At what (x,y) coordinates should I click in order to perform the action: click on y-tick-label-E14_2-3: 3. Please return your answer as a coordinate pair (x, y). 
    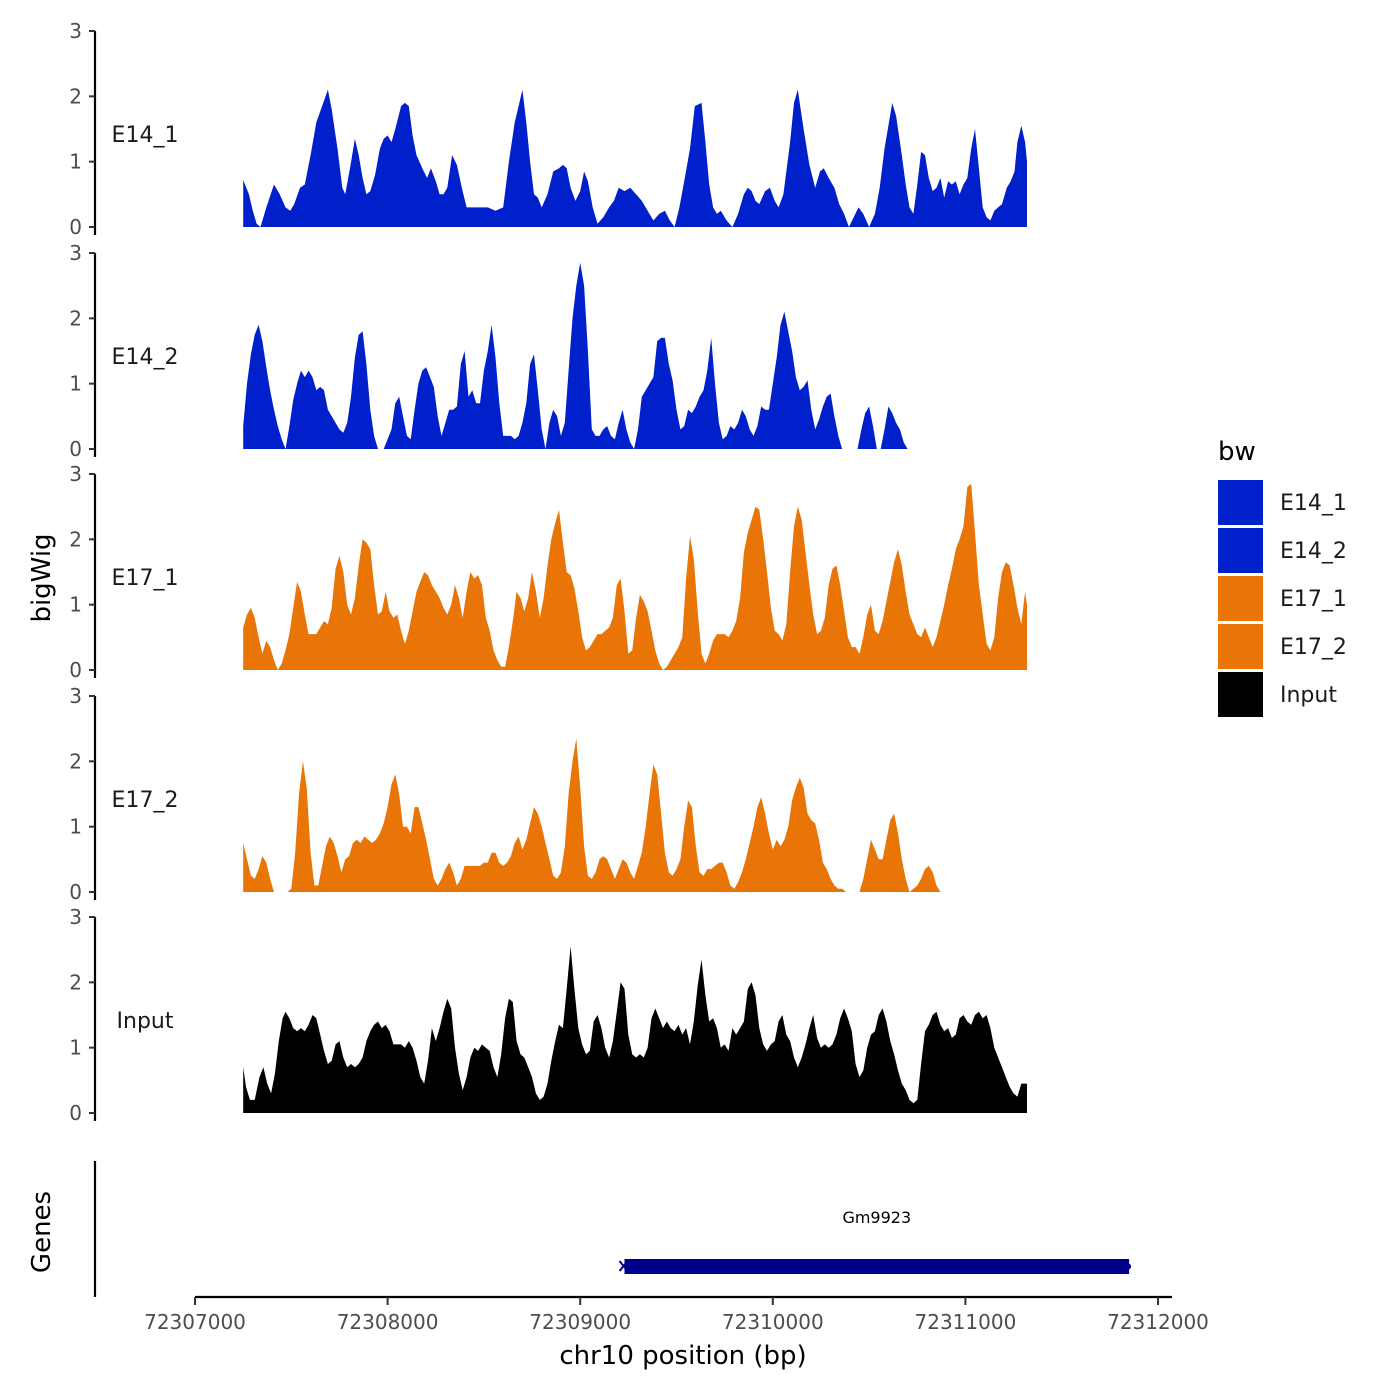
    Looking at the image, I should click on (75, 253).